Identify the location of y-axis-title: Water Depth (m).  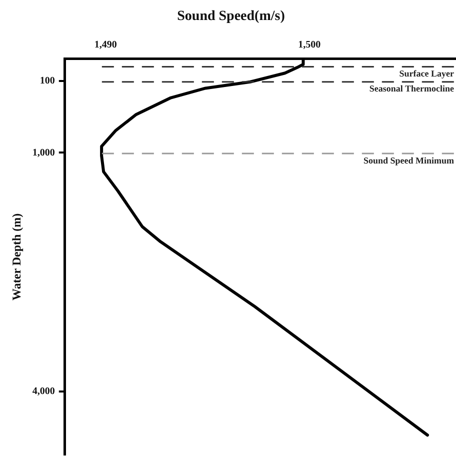
(16, 256).